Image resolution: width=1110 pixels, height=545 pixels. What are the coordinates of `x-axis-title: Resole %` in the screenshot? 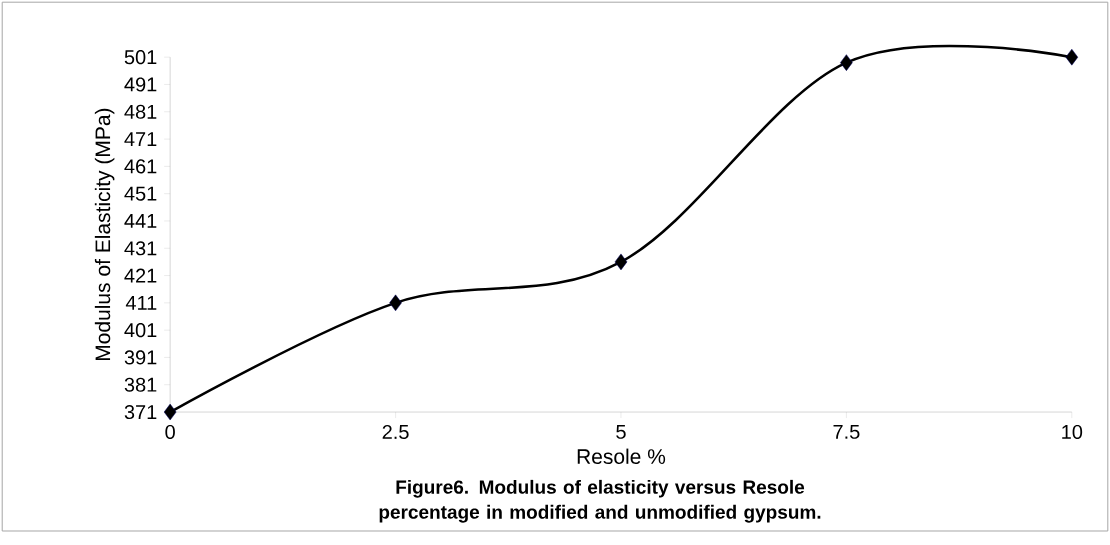 It's located at (621, 456).